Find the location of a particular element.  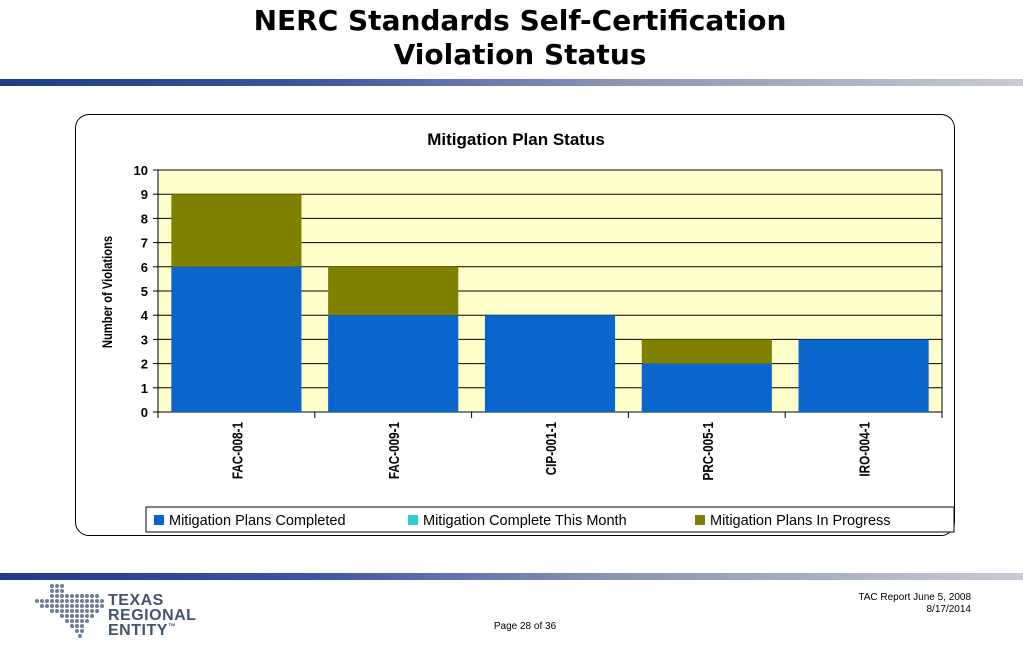

y-tick-label: 9 is located at coordinates (144, 194).